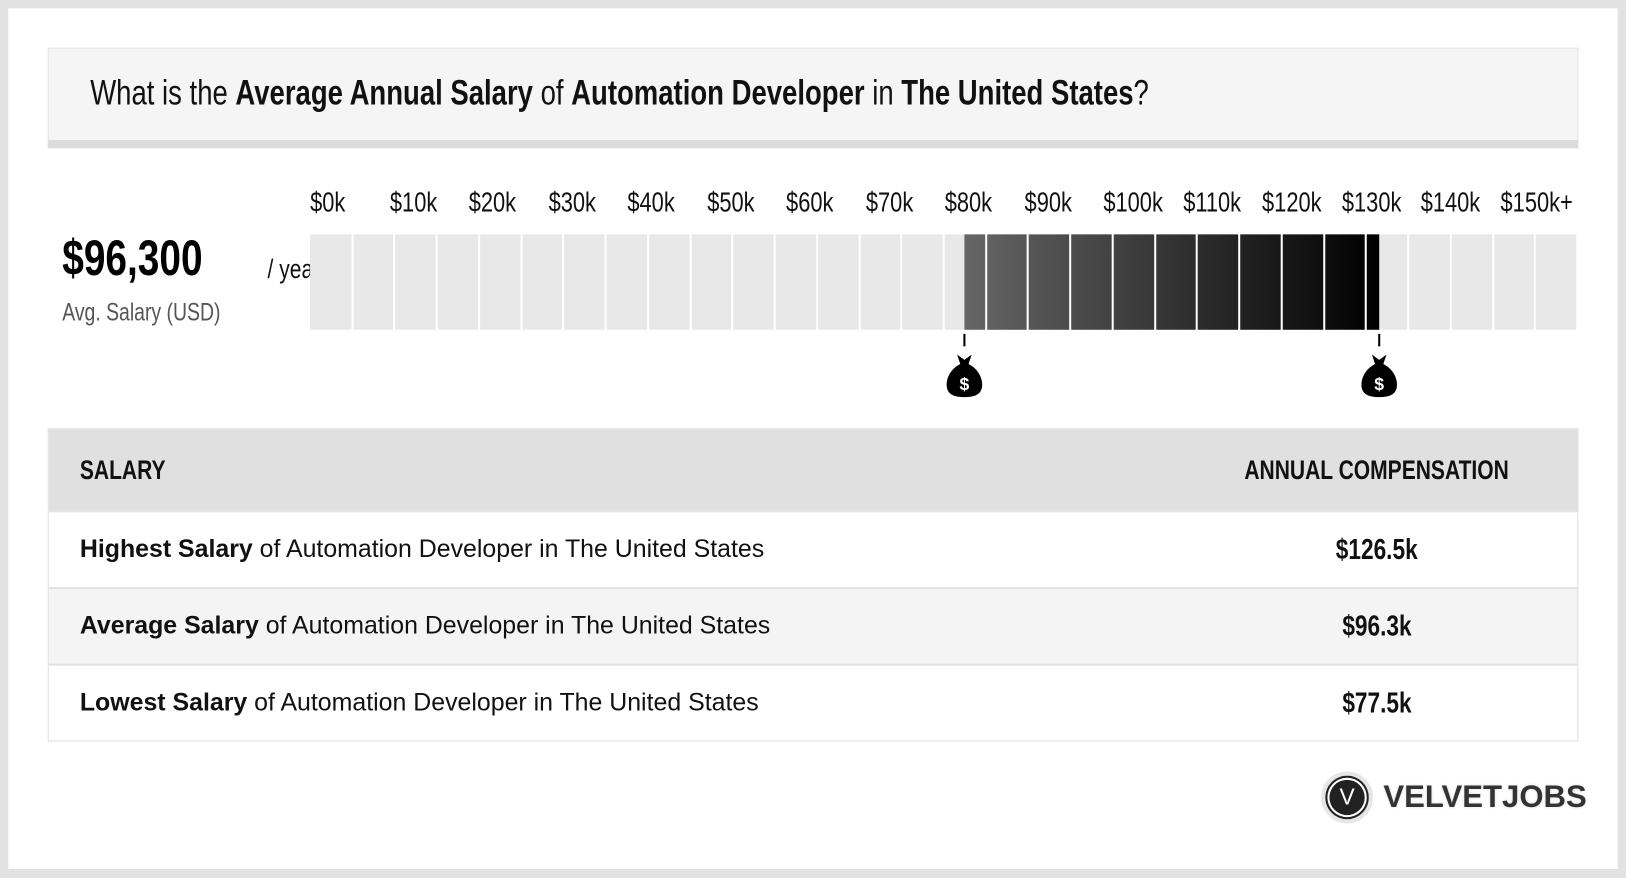 The width and height of the screenshot is (1626, 878). I want to click on row-value: $126.5k, so click(1376, 549).